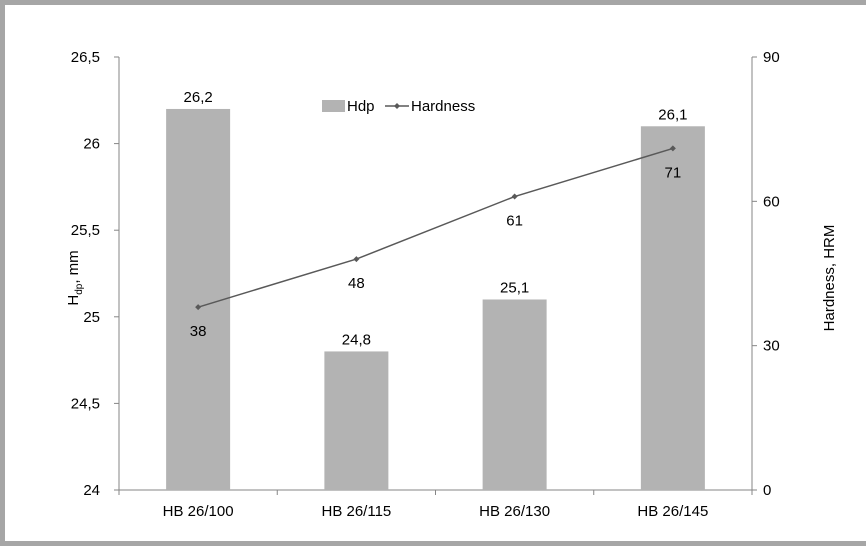  I want to click on legend-marker-hardness, so click(397, 106).